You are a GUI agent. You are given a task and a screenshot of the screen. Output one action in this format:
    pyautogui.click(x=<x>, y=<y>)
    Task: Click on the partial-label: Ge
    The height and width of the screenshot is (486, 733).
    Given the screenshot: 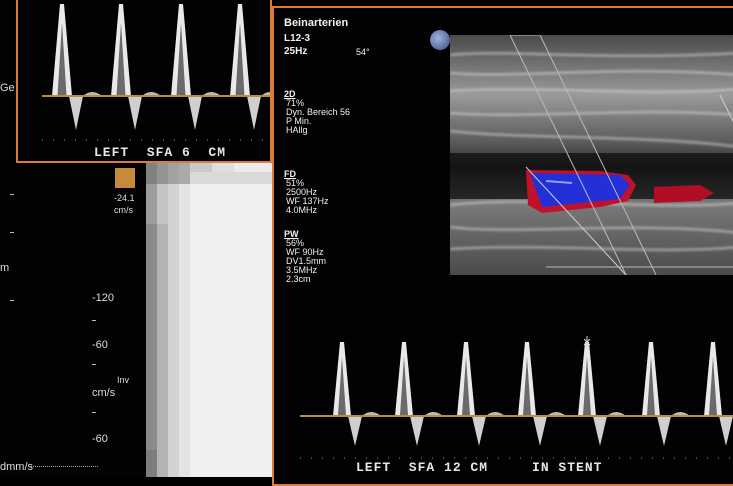 What is the action you would take?
    pyautogui.click(x=7, y=88)
    